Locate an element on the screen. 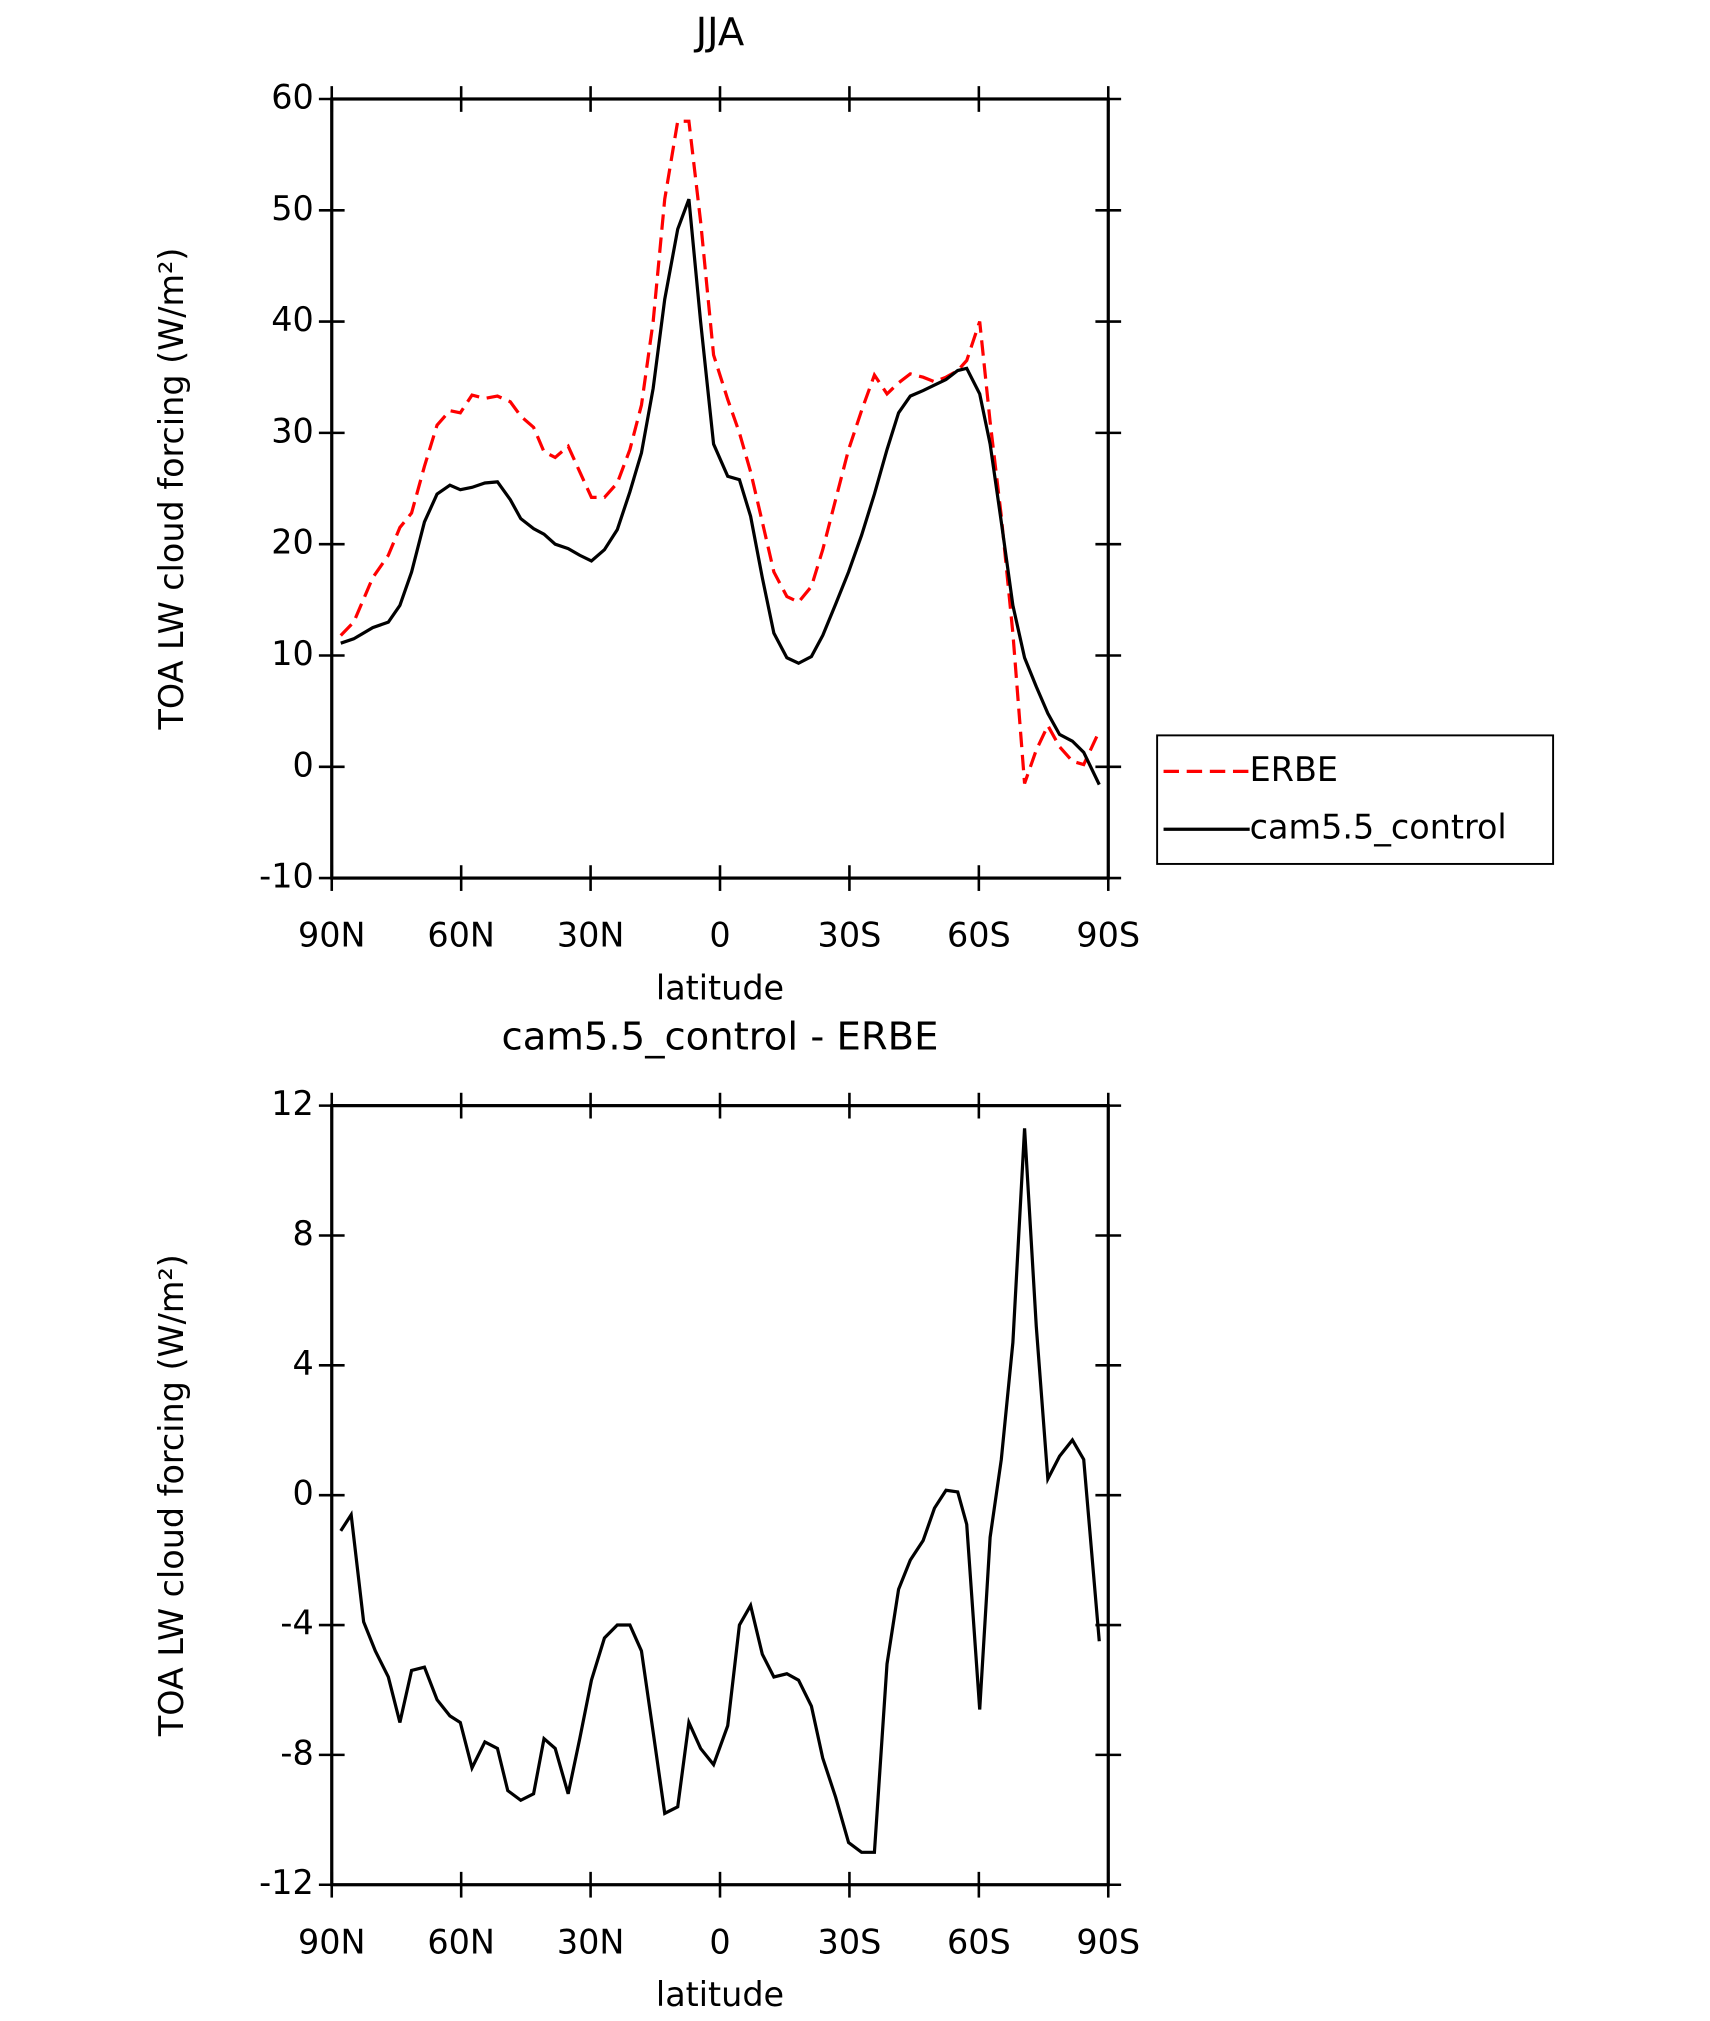 This screenshot has height=2021, width=1710. y-tick-label: 8 is located at coordinates (302, 1233).